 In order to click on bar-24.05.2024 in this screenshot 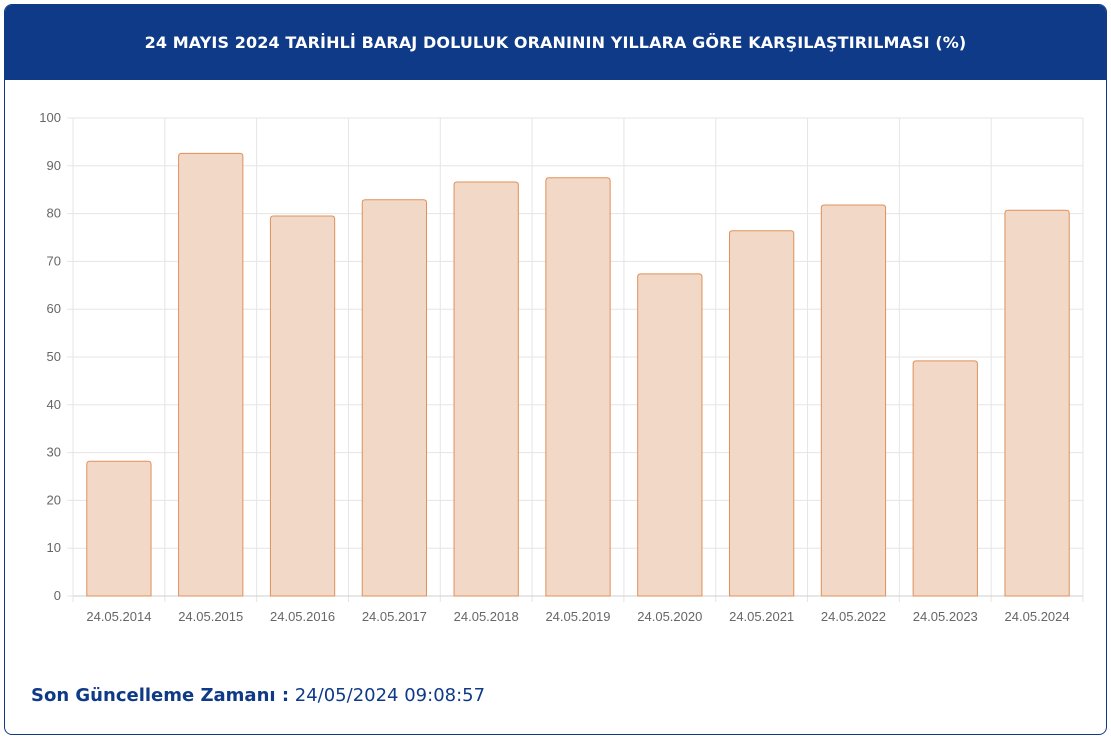, I will do `click(1037, 403)`.